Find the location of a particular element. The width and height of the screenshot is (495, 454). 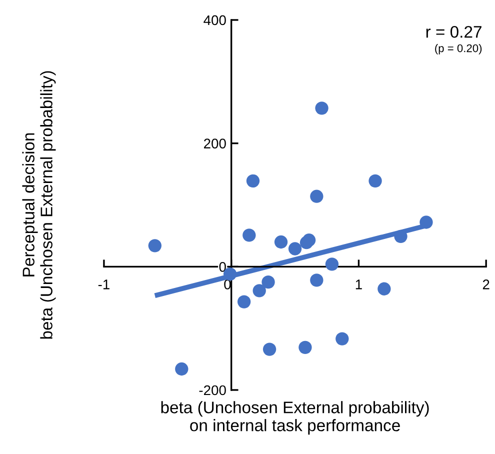

x-tick-label: 1 is located at coordinates (359, 285).